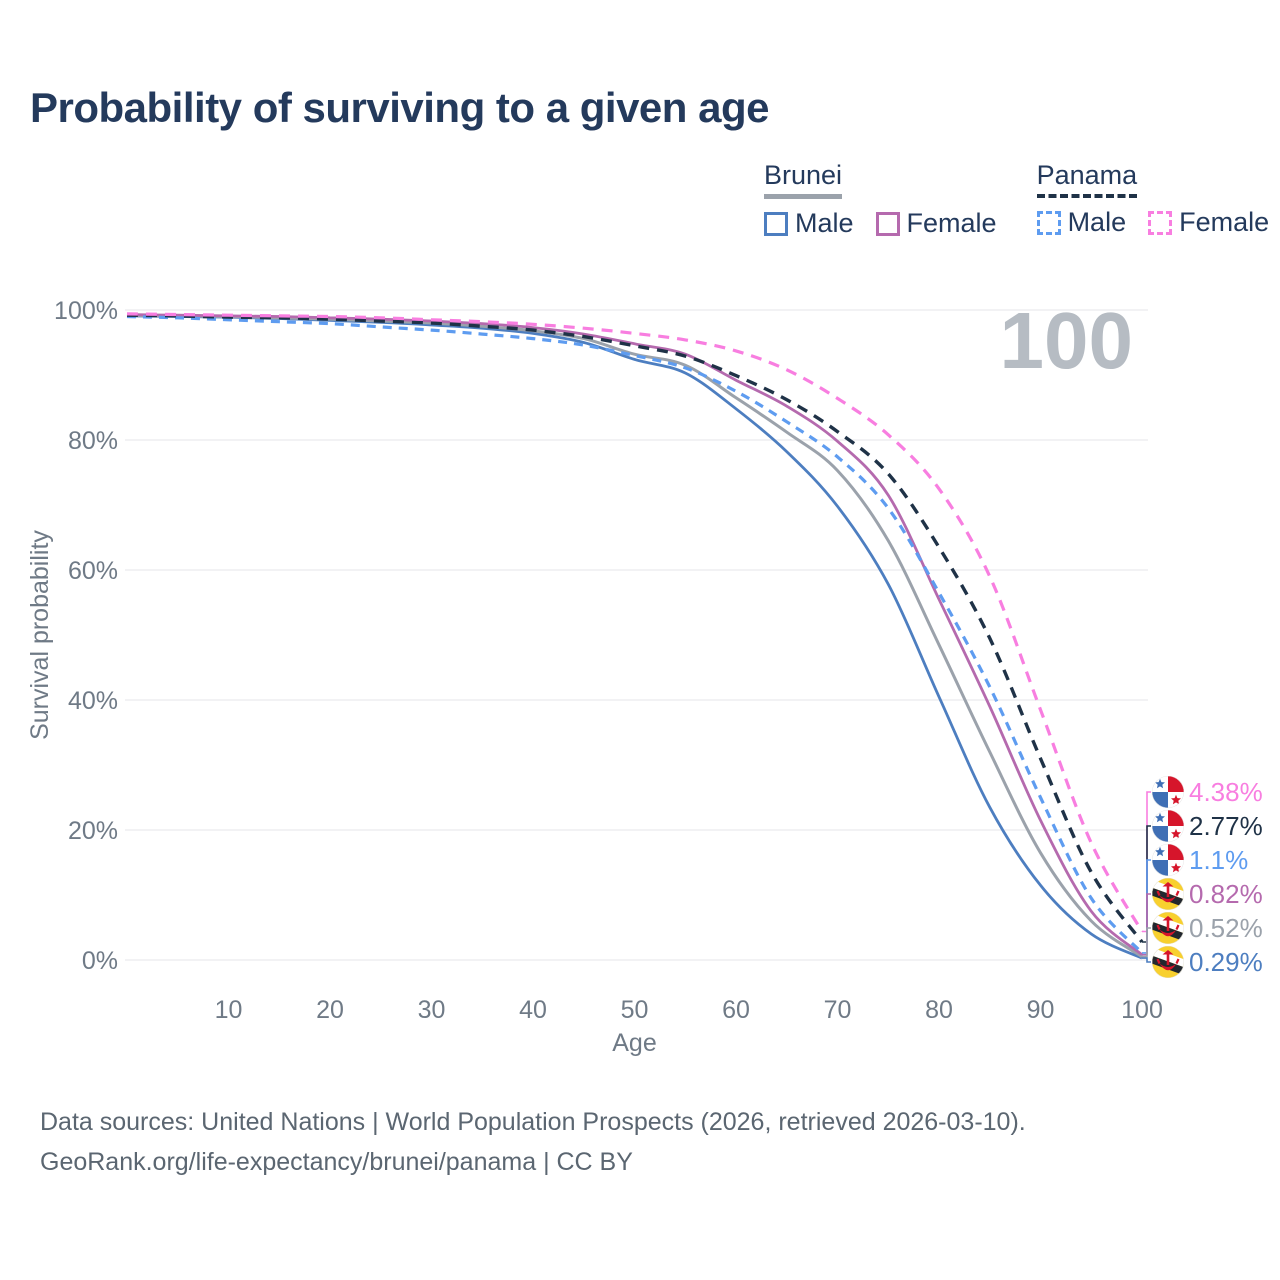 The image size is (1280, 1280). I want to click on y-axis-tick-label: 100%, so click(86, 311).